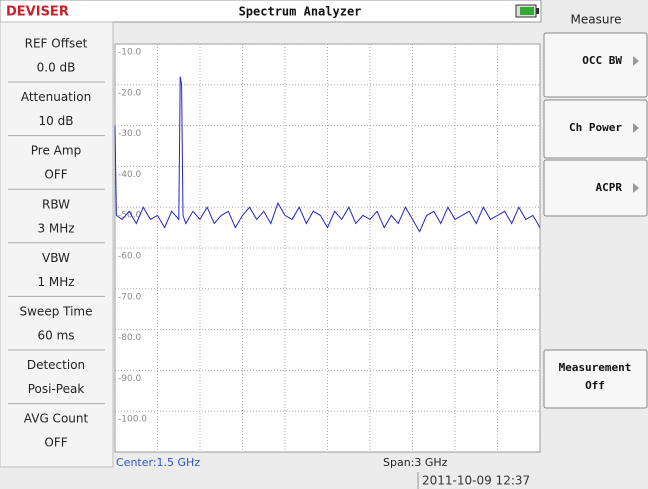 The width and height of the screenshot is (648, 489). What do you see at coordinates (602, 60) in the screenshot?
I see `softkey-label: OCC BW` at bounding box center [602, 60].